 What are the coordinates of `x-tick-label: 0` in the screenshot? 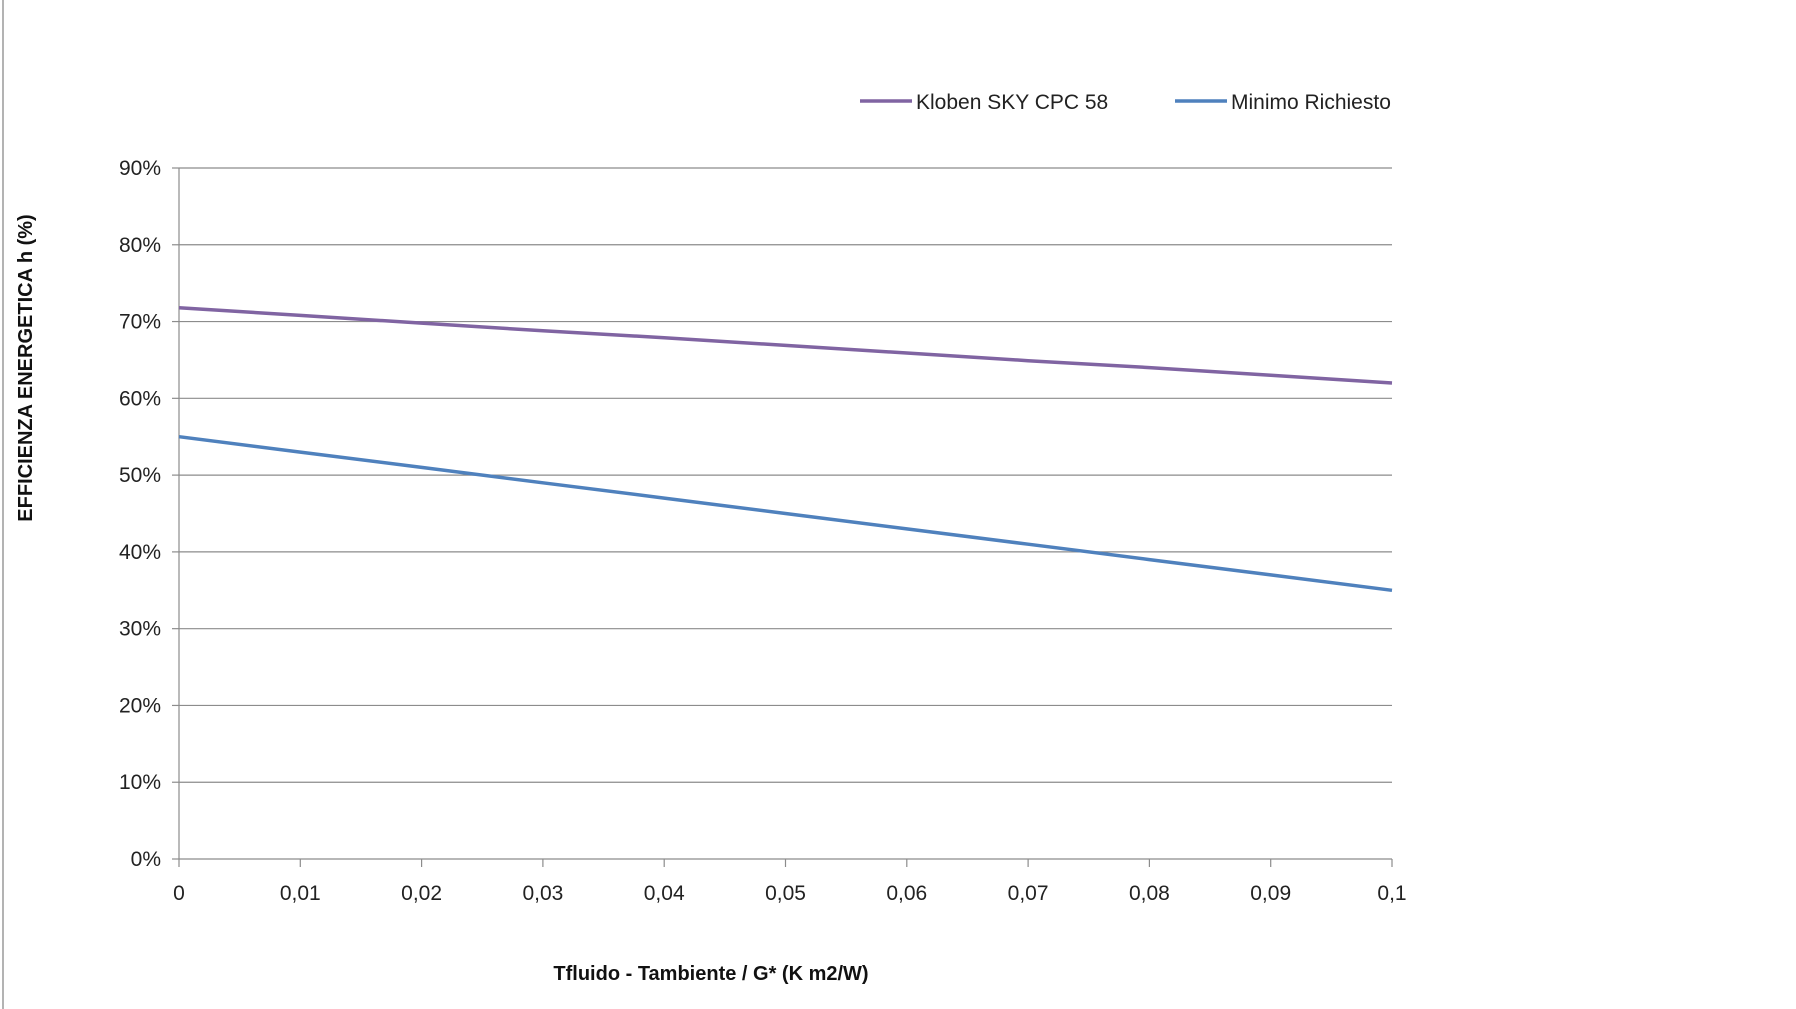 It's located at (179, 893).